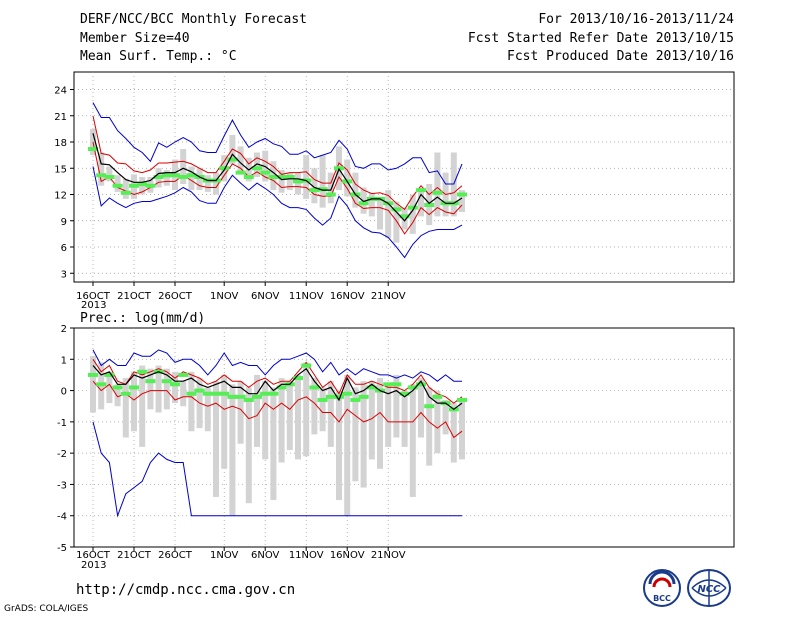 The image size is (800, 618). Describe the element at coordinates (64, 329) in the screenshot. I see `y-tick-label: 2` at that location.